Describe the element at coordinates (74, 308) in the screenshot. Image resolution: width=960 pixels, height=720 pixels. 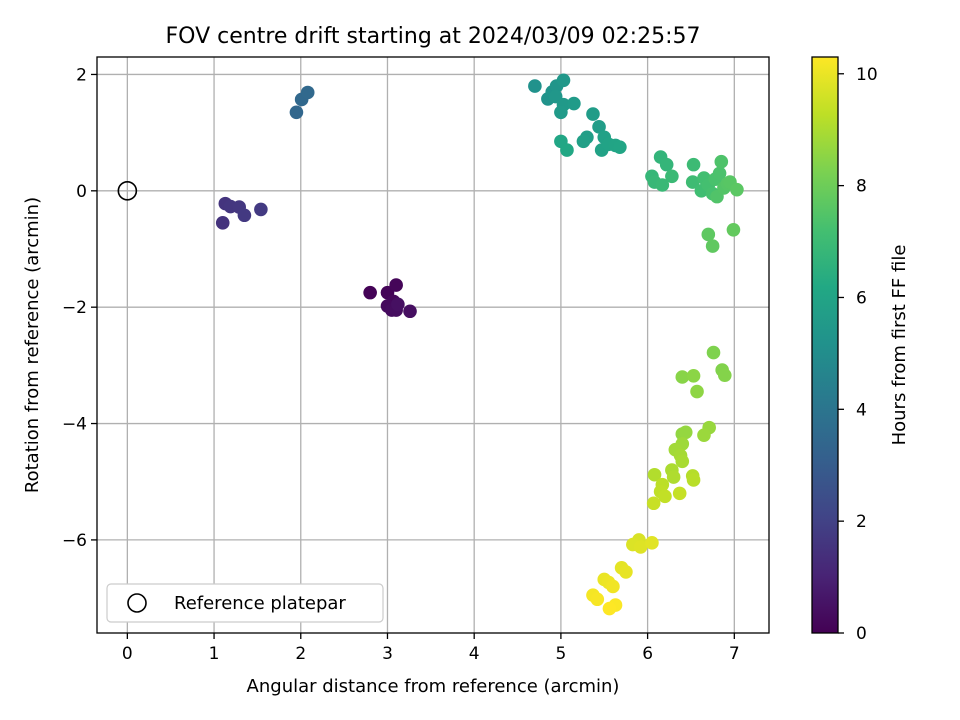
I see `y-tick-label: −2` at that location.